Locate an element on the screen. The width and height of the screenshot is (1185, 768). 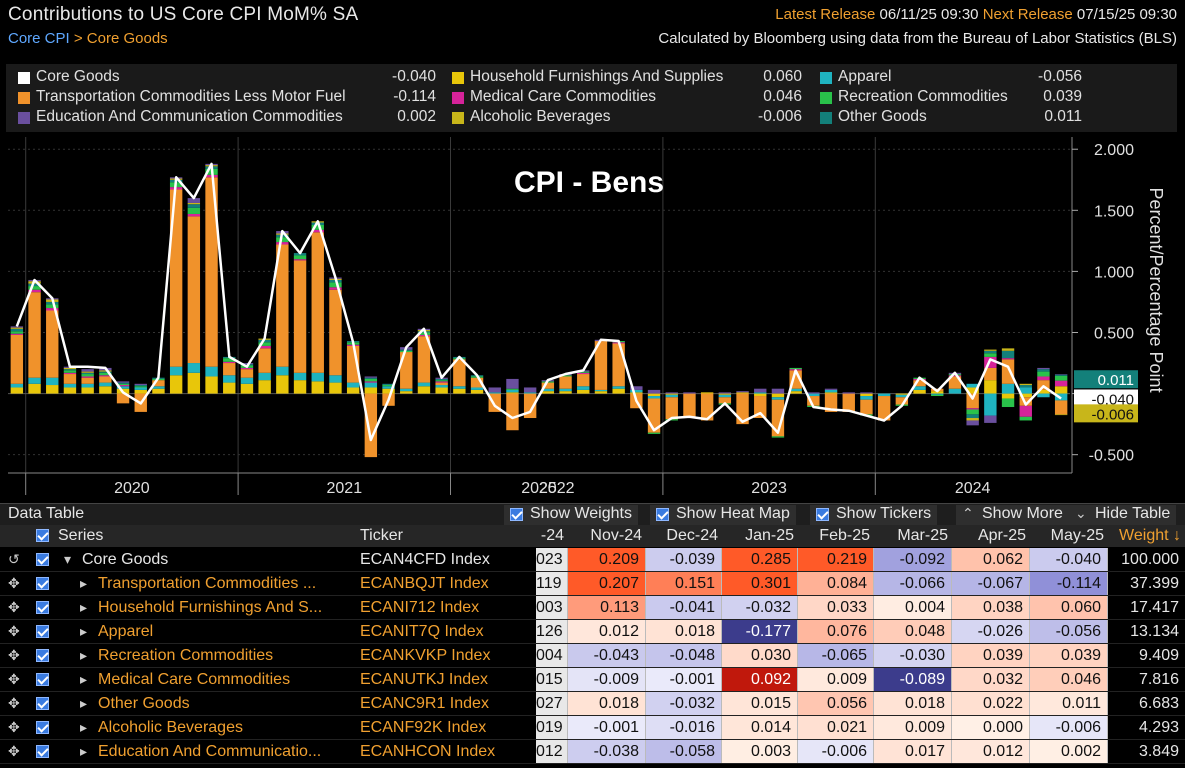
column-header-month: Feb-25 is located at coordinates (844, 535).